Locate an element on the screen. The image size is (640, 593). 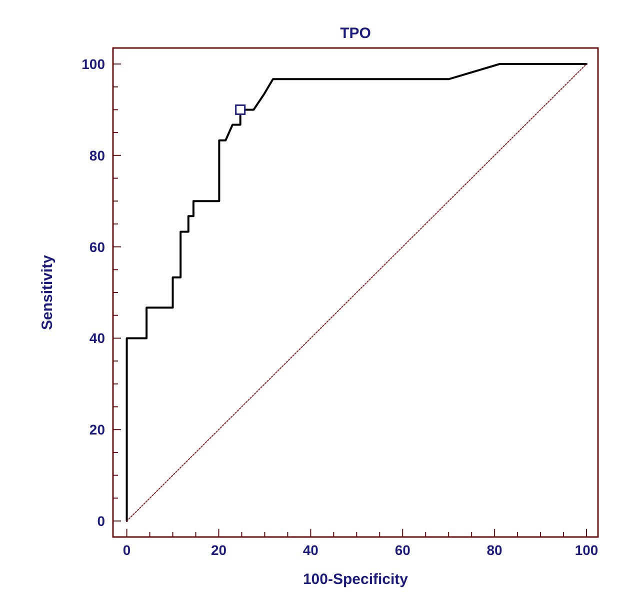
x-tick-label: 0 is located at coordinates (126, 550).